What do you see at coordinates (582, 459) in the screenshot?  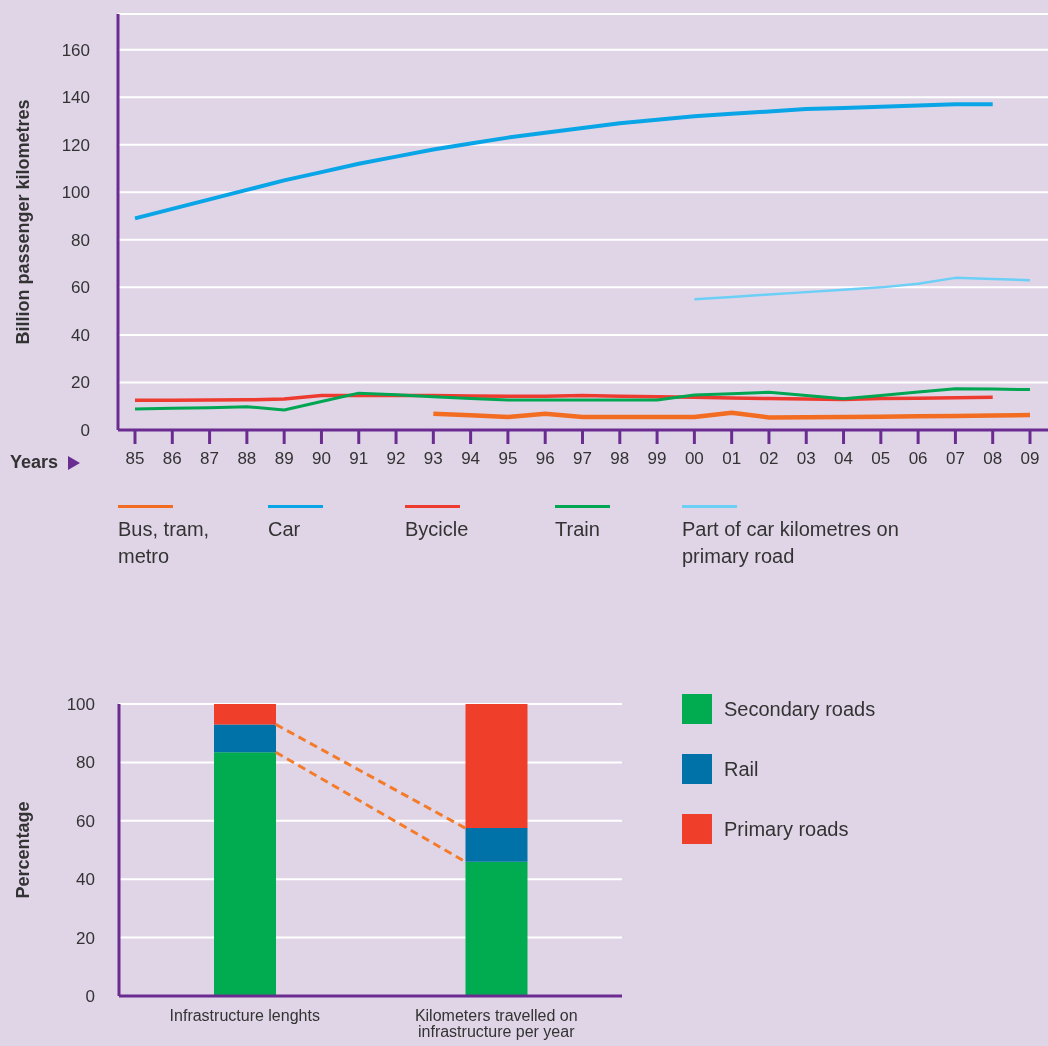 I see `x-tick-label: 97` at bounding box center [582, 459].